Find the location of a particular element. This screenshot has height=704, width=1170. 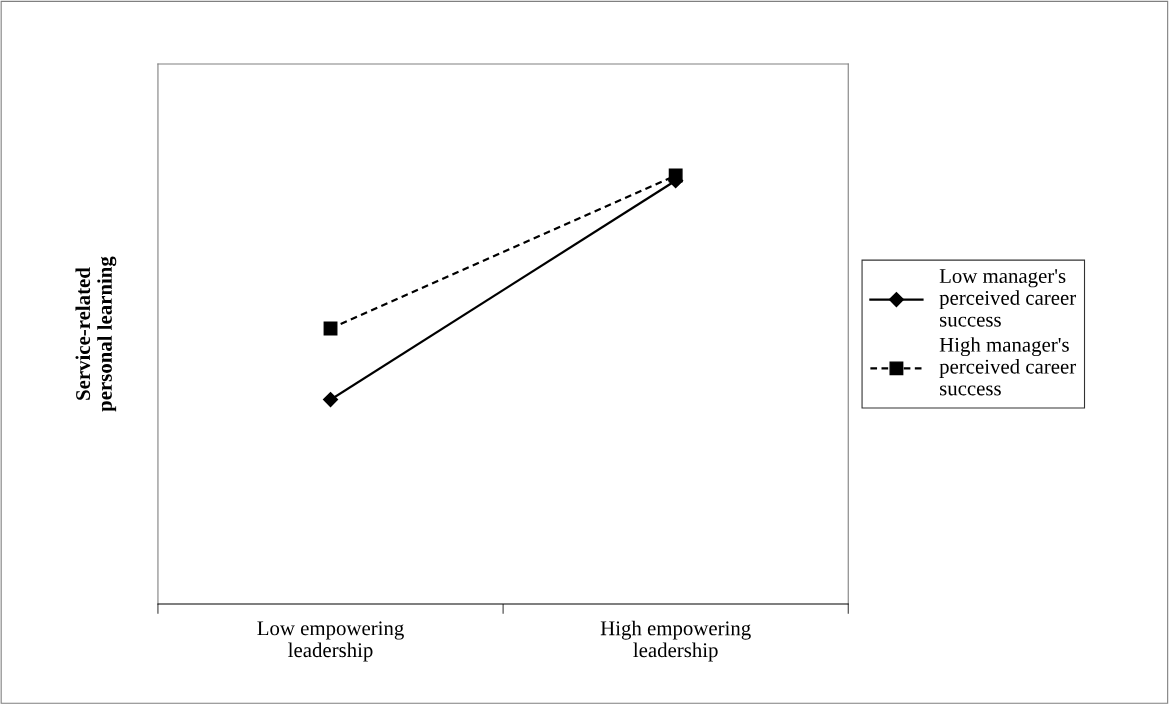

point is located at coordinates (330, 400).